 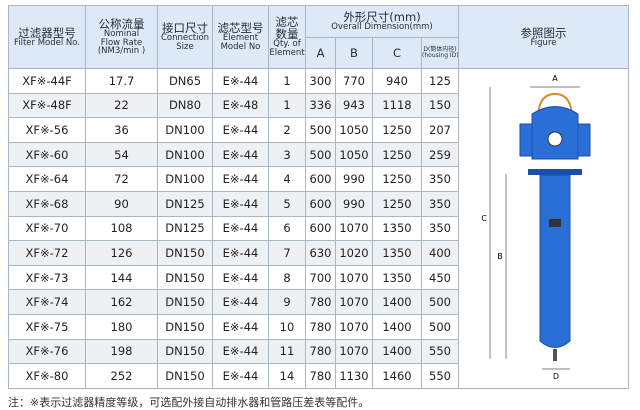 I want to click on table-cell: 1460, so click(x=397, y=376).